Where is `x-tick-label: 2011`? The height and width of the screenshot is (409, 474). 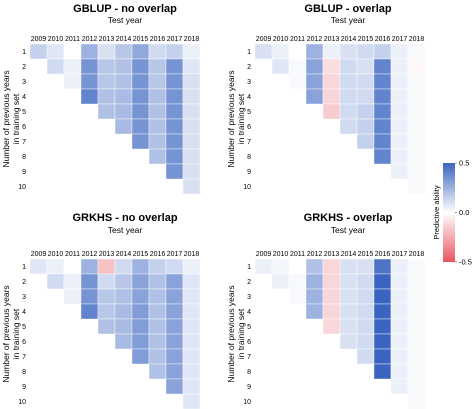 x-tick-label: 2011 is located at coordinates (72, 254).